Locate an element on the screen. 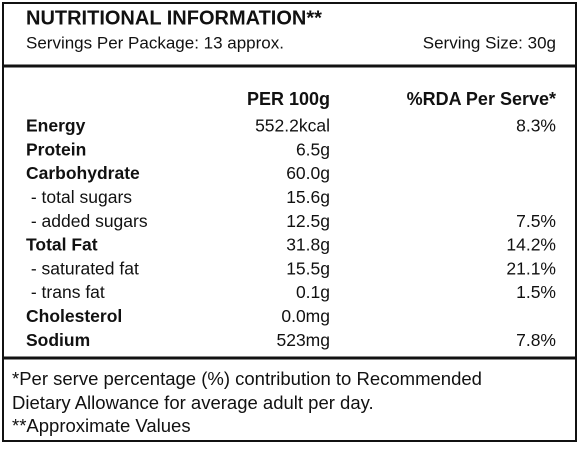  per-100g-value: 552.2kcal is located at coordinates (292, 126).